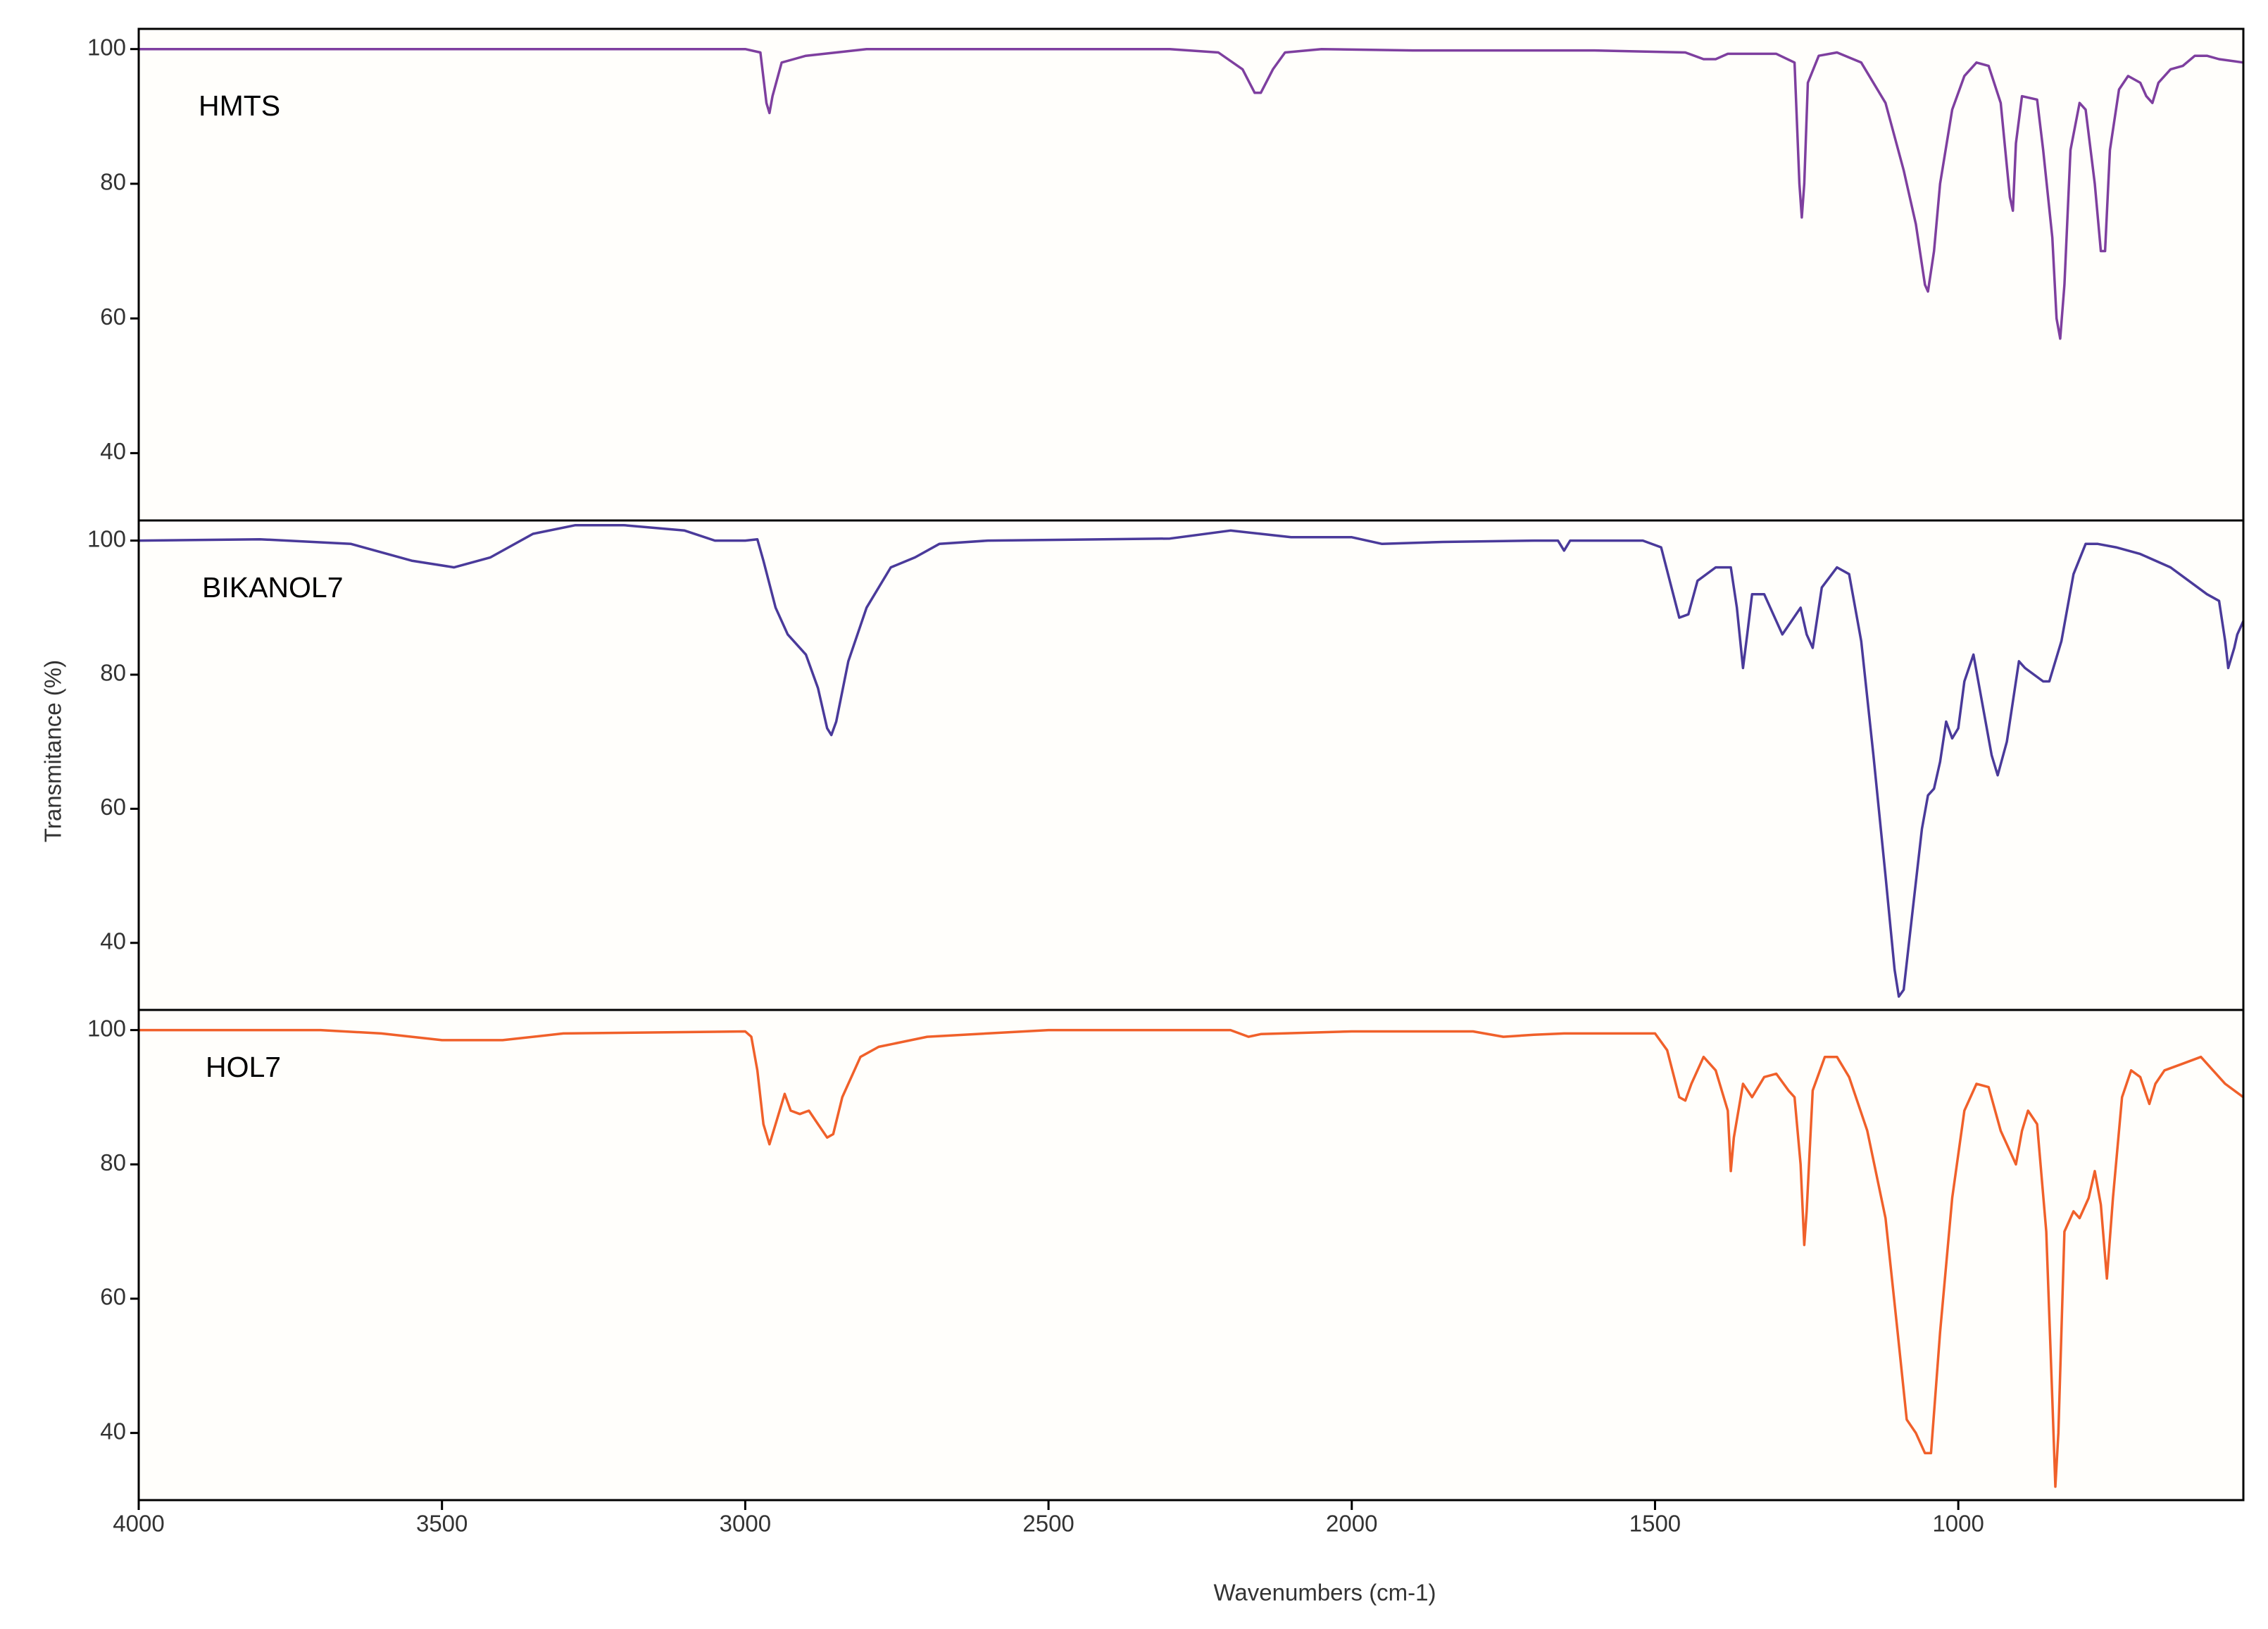 This screenshot has width=2268, height=1629. I want to click on x-tick-label: 2000, so click(1351, 1524).